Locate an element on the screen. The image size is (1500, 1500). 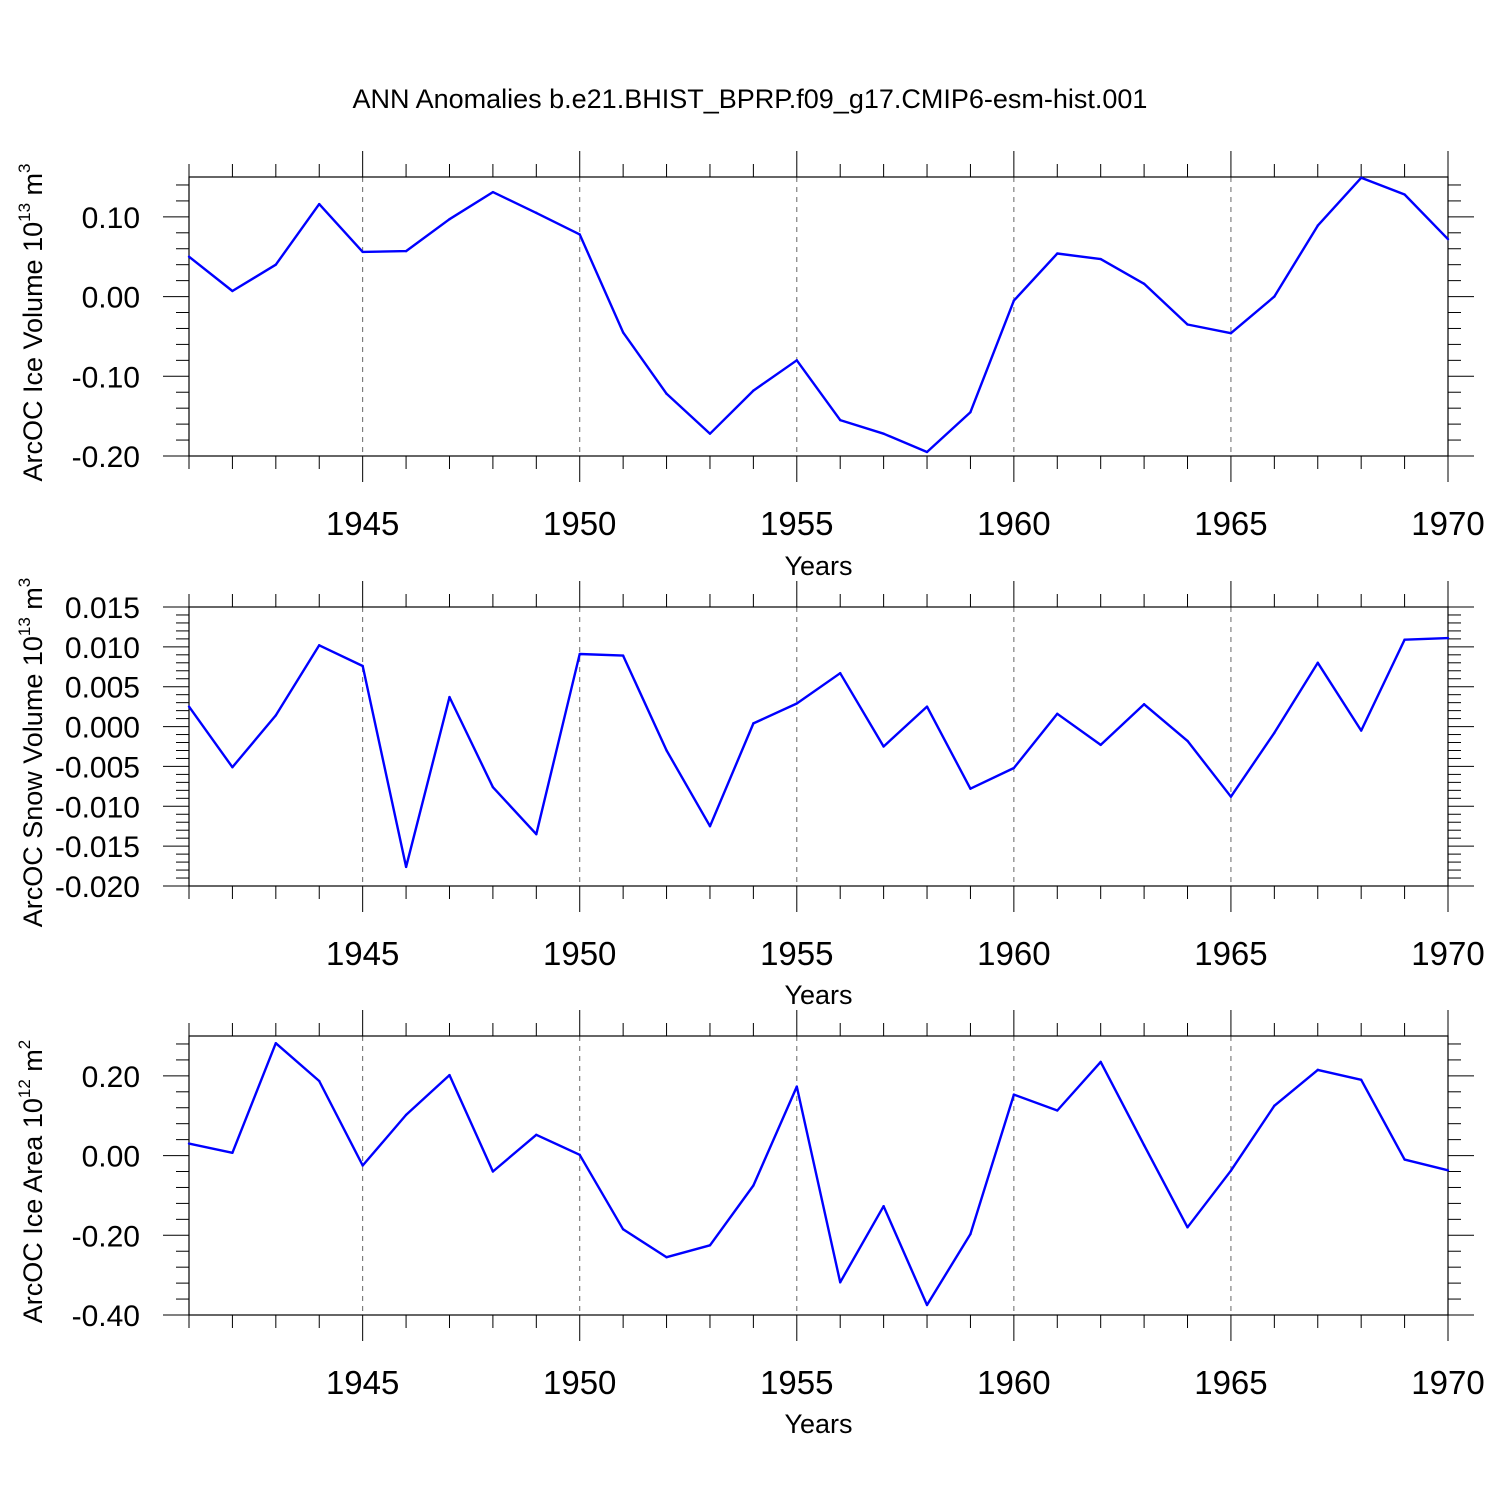
y-tick-label: -0.010 is located at coordinates (97, 807).